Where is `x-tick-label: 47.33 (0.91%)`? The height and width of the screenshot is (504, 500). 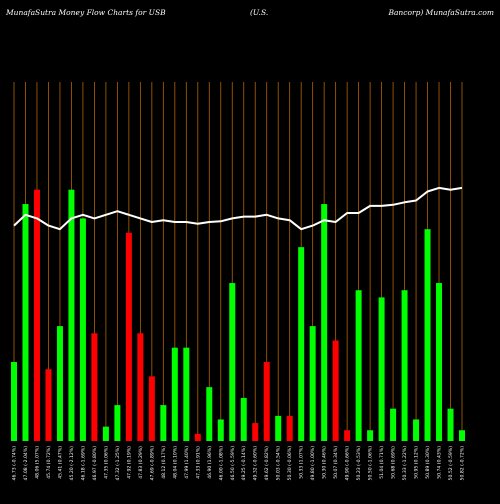
x-tick-label: 47.33 (0.91%) is located at coordinates (198, 462).